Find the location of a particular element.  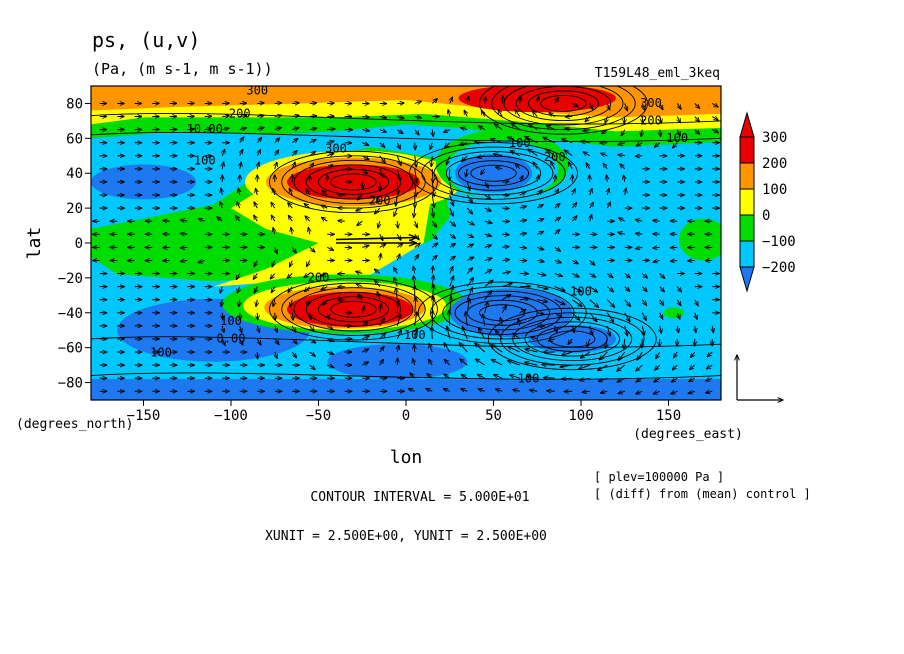

y-tick-label: 20 is located at coordinates (74, 209).